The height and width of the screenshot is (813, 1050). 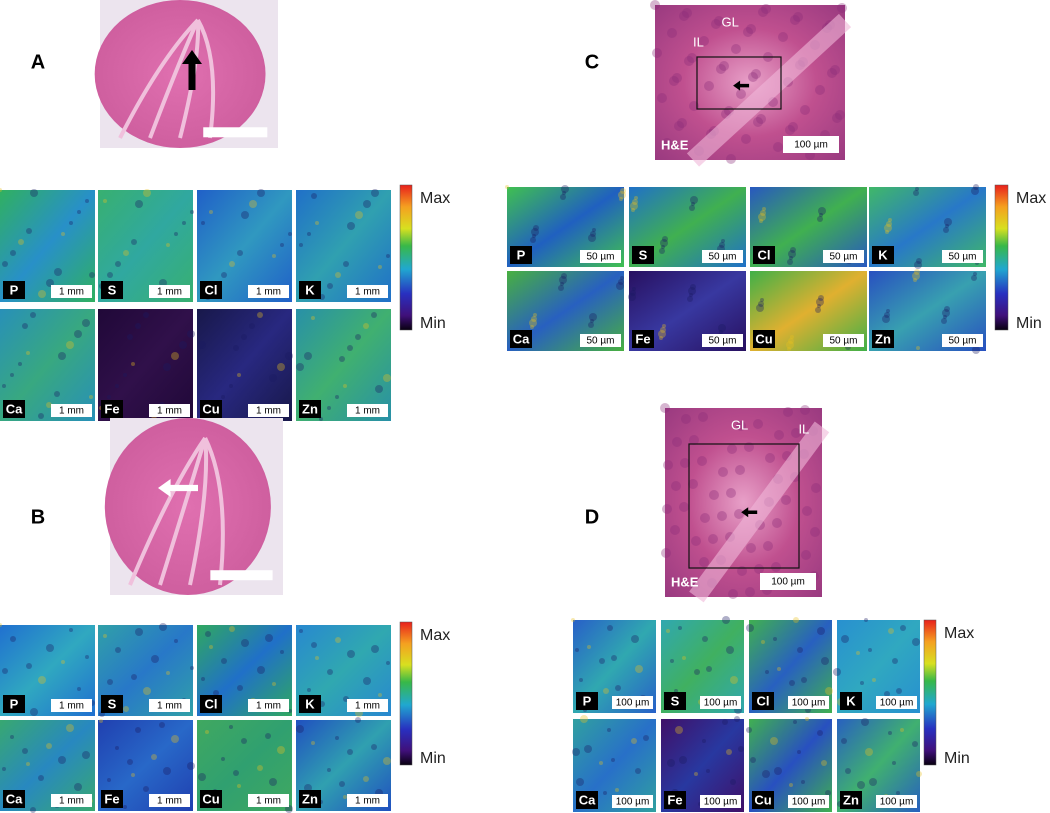 I want to click on scale-bar, so click(x=241, y=575).